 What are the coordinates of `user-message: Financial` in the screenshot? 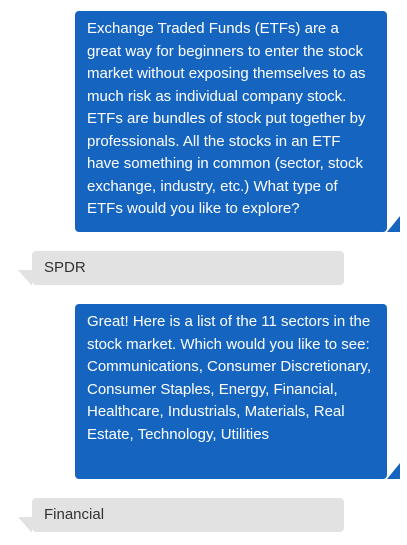 It's located at (188, 515).